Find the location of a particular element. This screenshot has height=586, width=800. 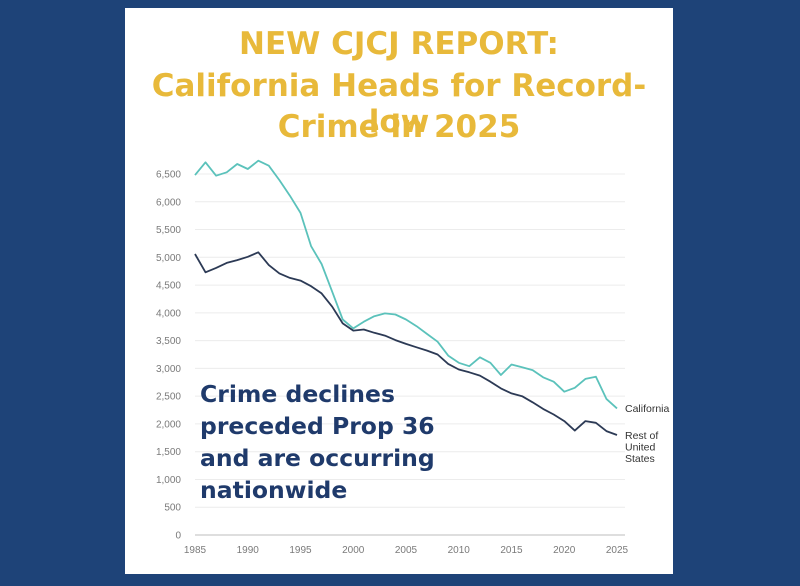

annotation-line-2: preceded Prop 36 is located at coordinates (317, 426).